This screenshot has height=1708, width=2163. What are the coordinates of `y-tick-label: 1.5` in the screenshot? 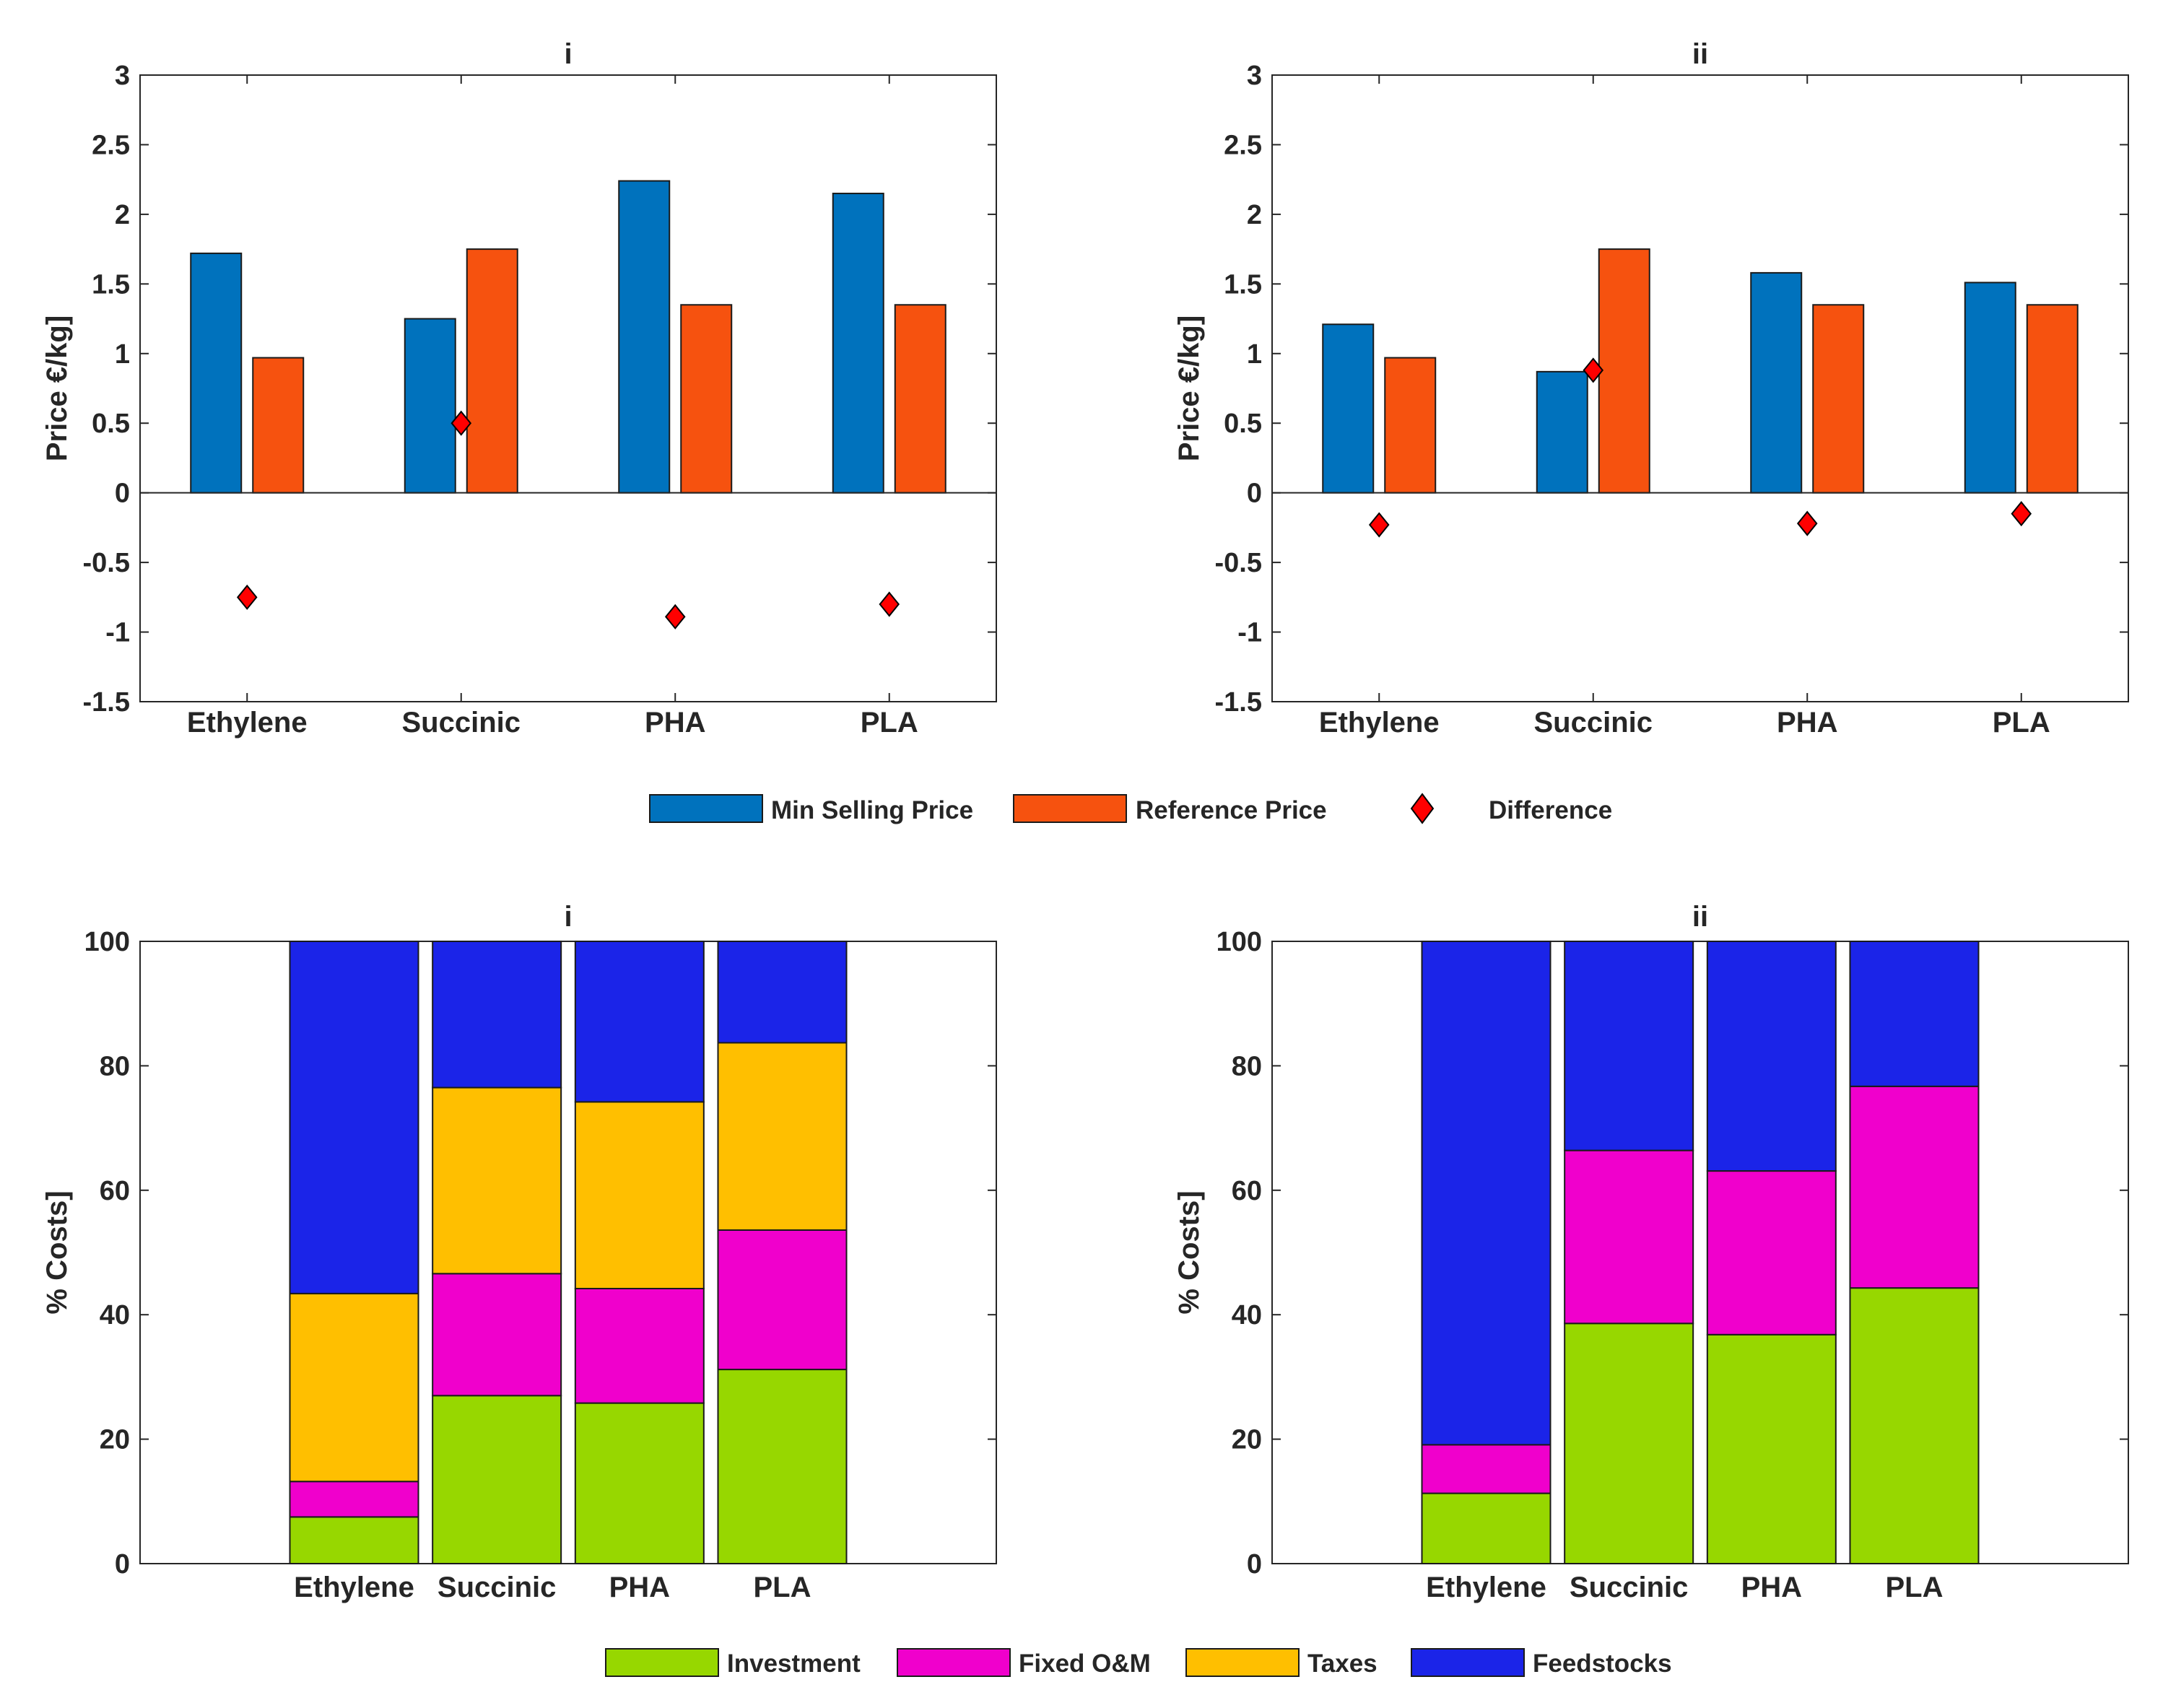 It's located at (1243, 285).